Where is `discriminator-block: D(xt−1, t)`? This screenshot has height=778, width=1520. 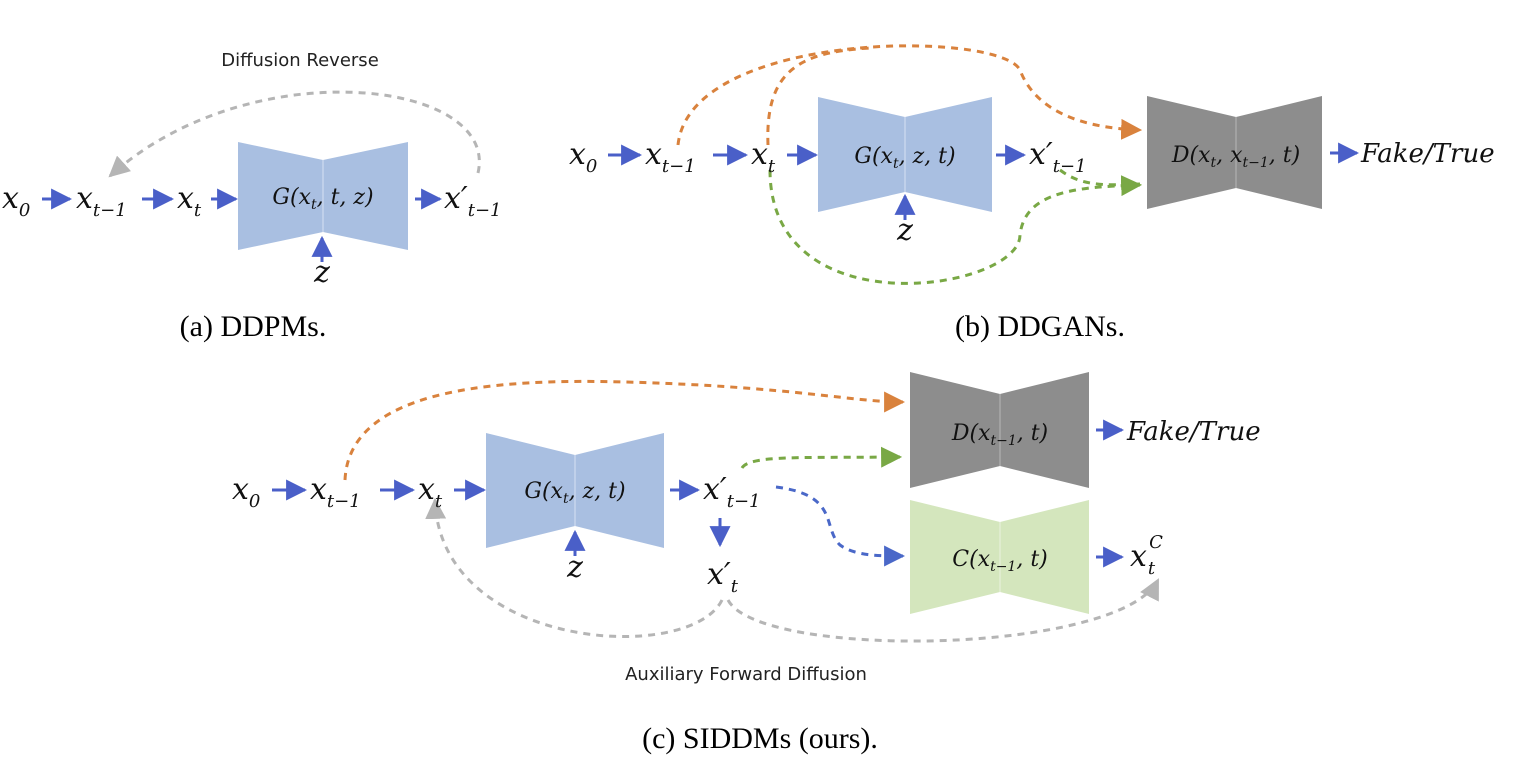
discriminator-block: D(xt−1, t) is located at coordinates (999, 430).